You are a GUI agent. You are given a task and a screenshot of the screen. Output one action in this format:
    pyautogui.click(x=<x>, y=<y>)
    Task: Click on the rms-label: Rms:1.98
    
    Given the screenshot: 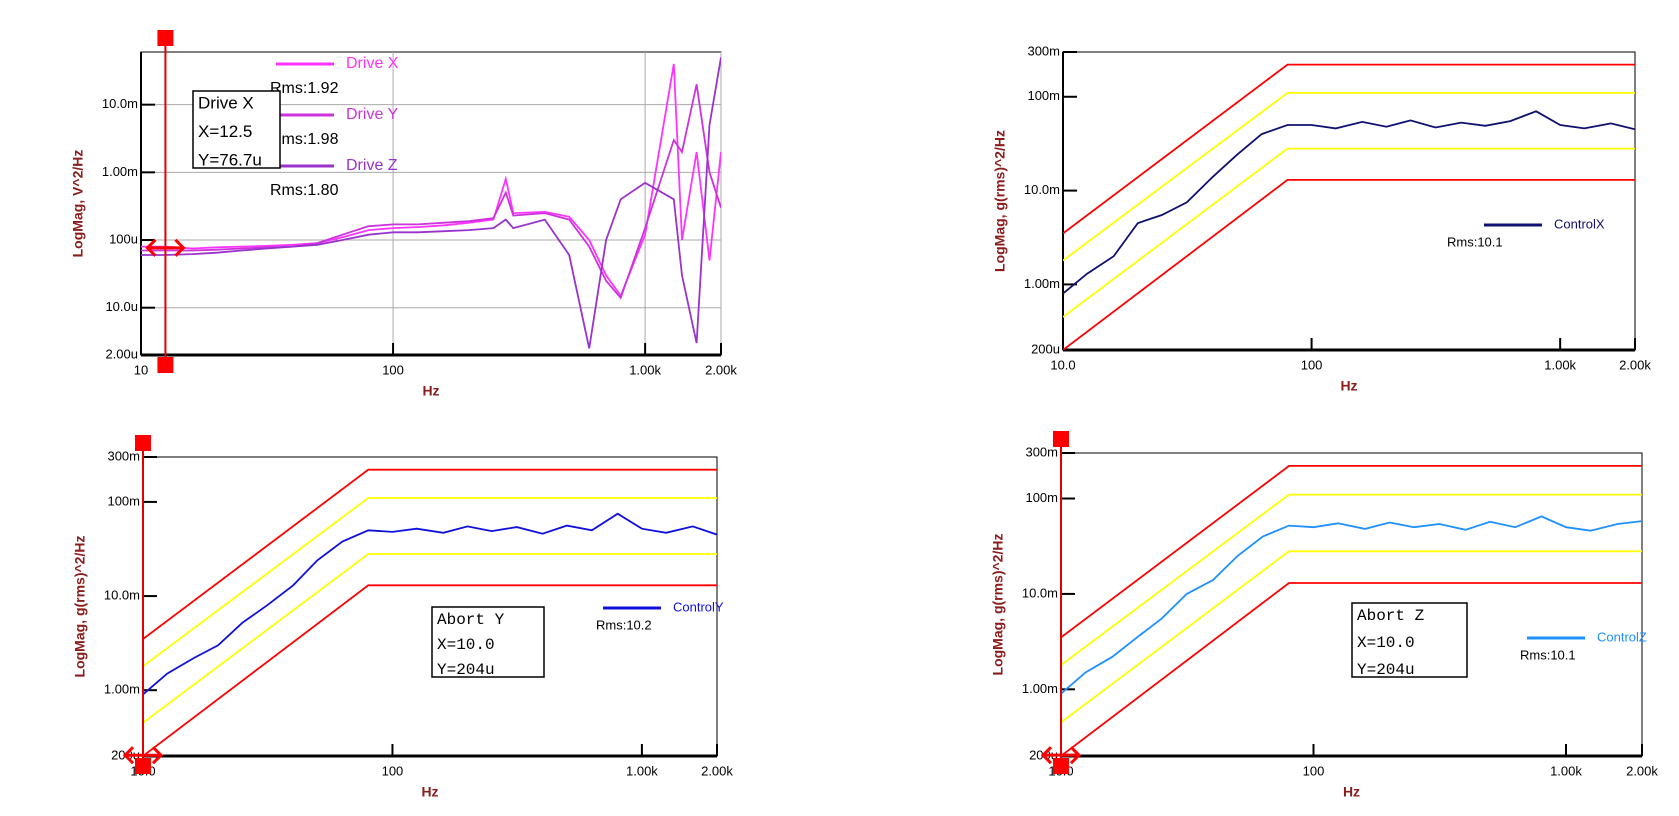 What is the action you would take?
    pyautogui.click(x=304, y=139)
    